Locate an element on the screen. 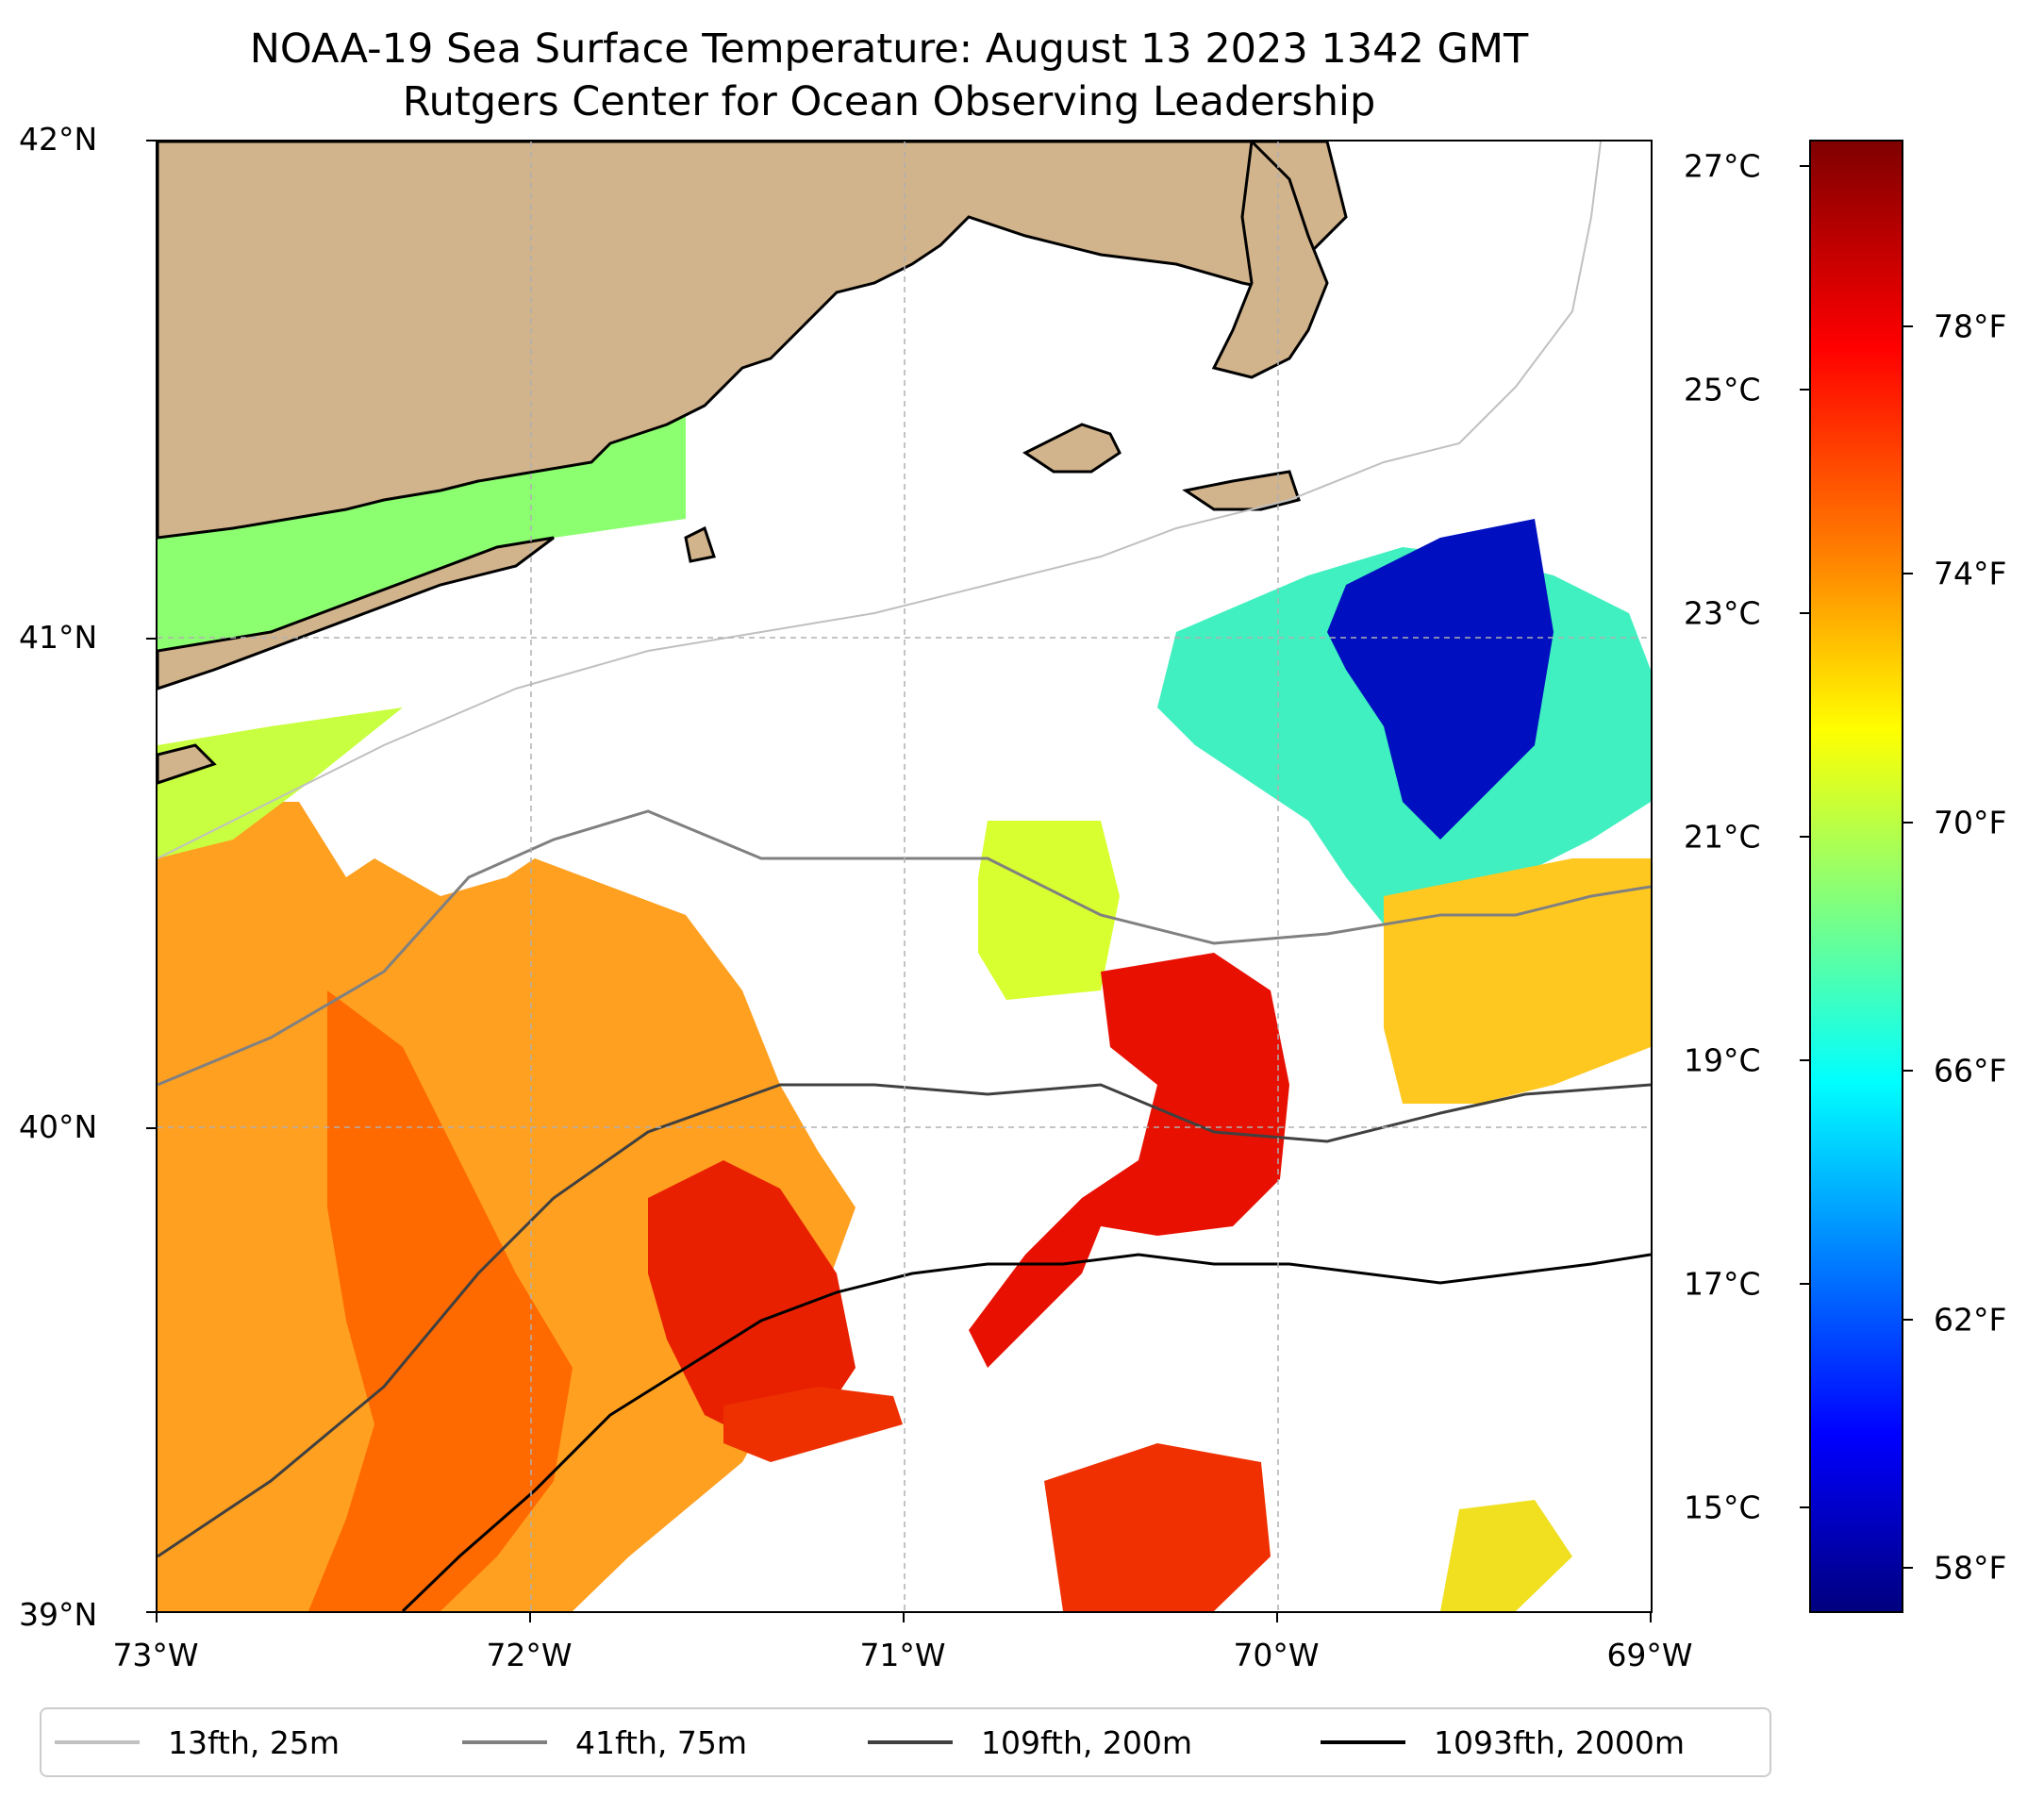 The image size is (2044, 1797). lat-label-40: 40°N is located at coordinates (58, 1126).